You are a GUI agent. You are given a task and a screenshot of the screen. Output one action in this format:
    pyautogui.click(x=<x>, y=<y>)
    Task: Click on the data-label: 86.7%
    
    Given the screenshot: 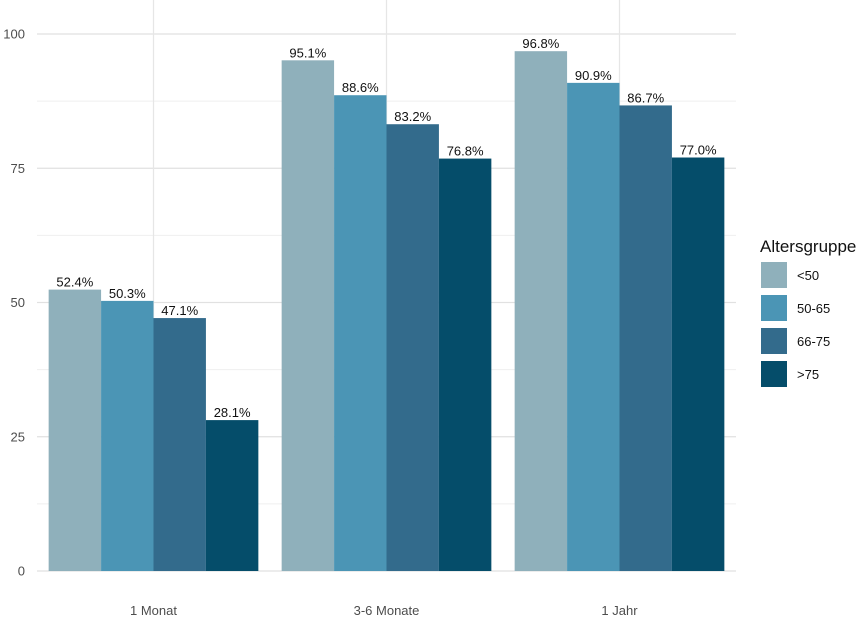 What is the action you would take?
    pyautogui.click(x=645, y=97)
    